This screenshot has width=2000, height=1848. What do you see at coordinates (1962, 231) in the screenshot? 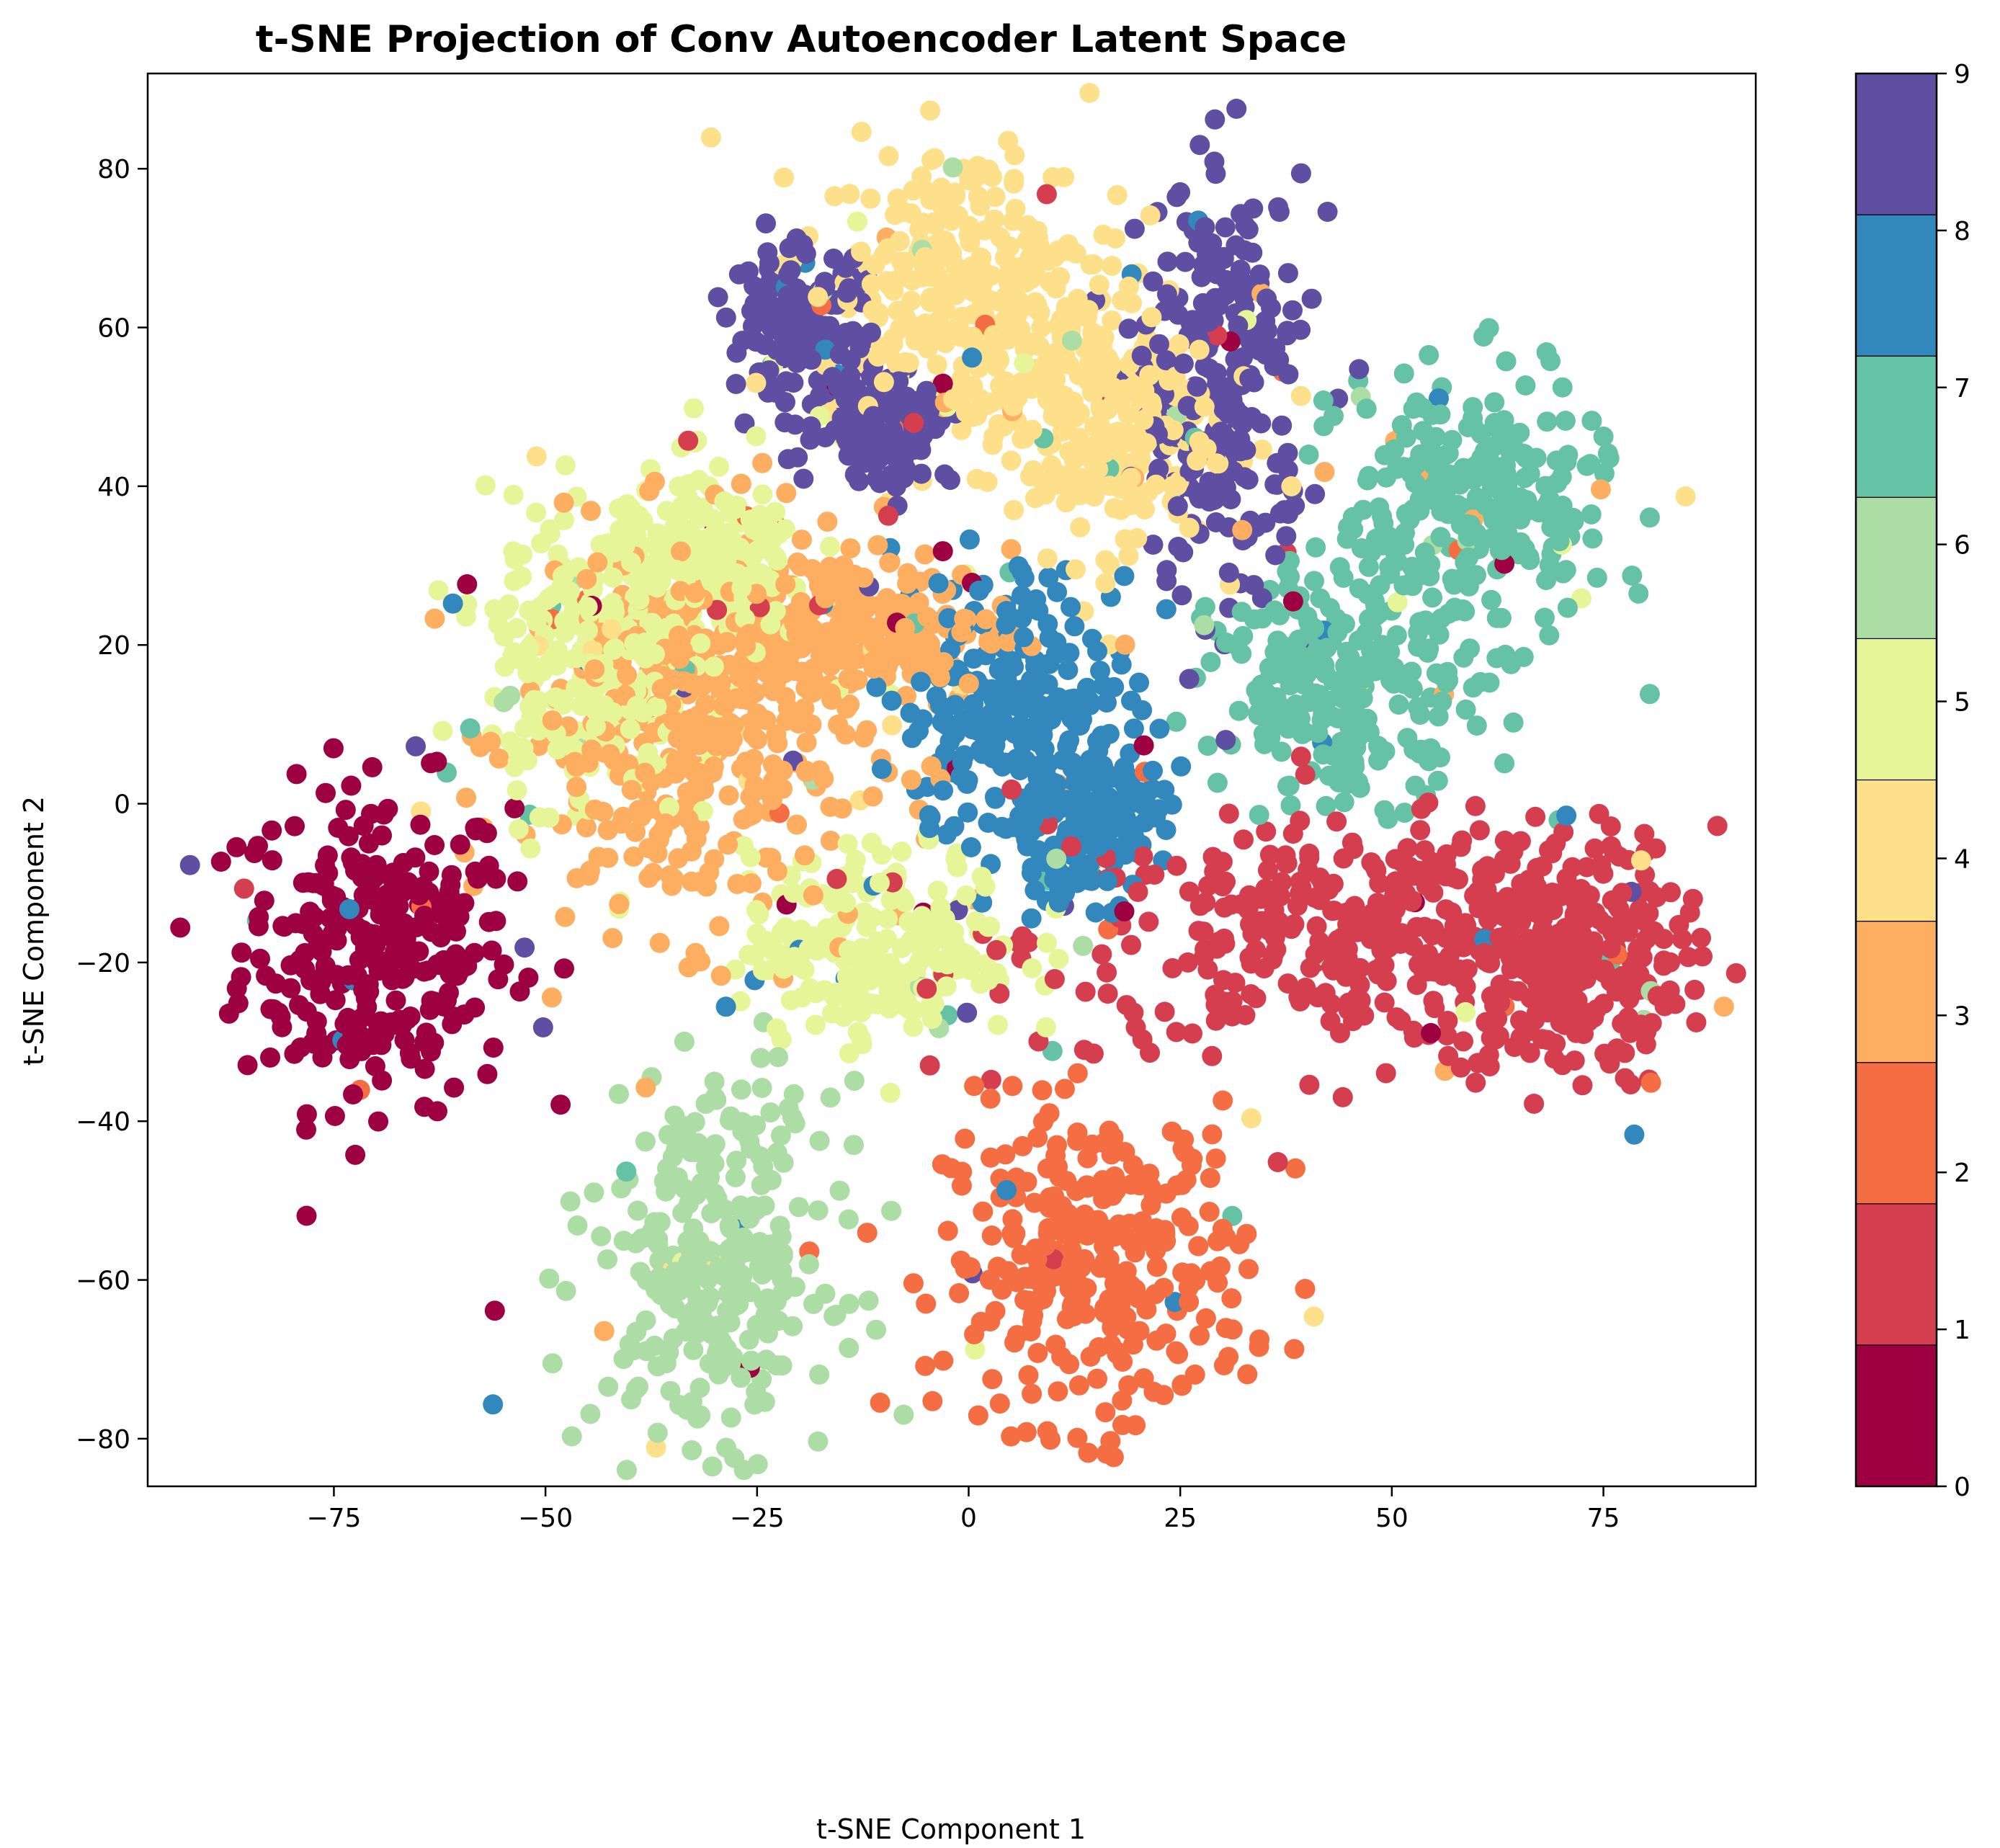
I see `colorbar-tick-label: 8` at bounding box center [1962, 231].